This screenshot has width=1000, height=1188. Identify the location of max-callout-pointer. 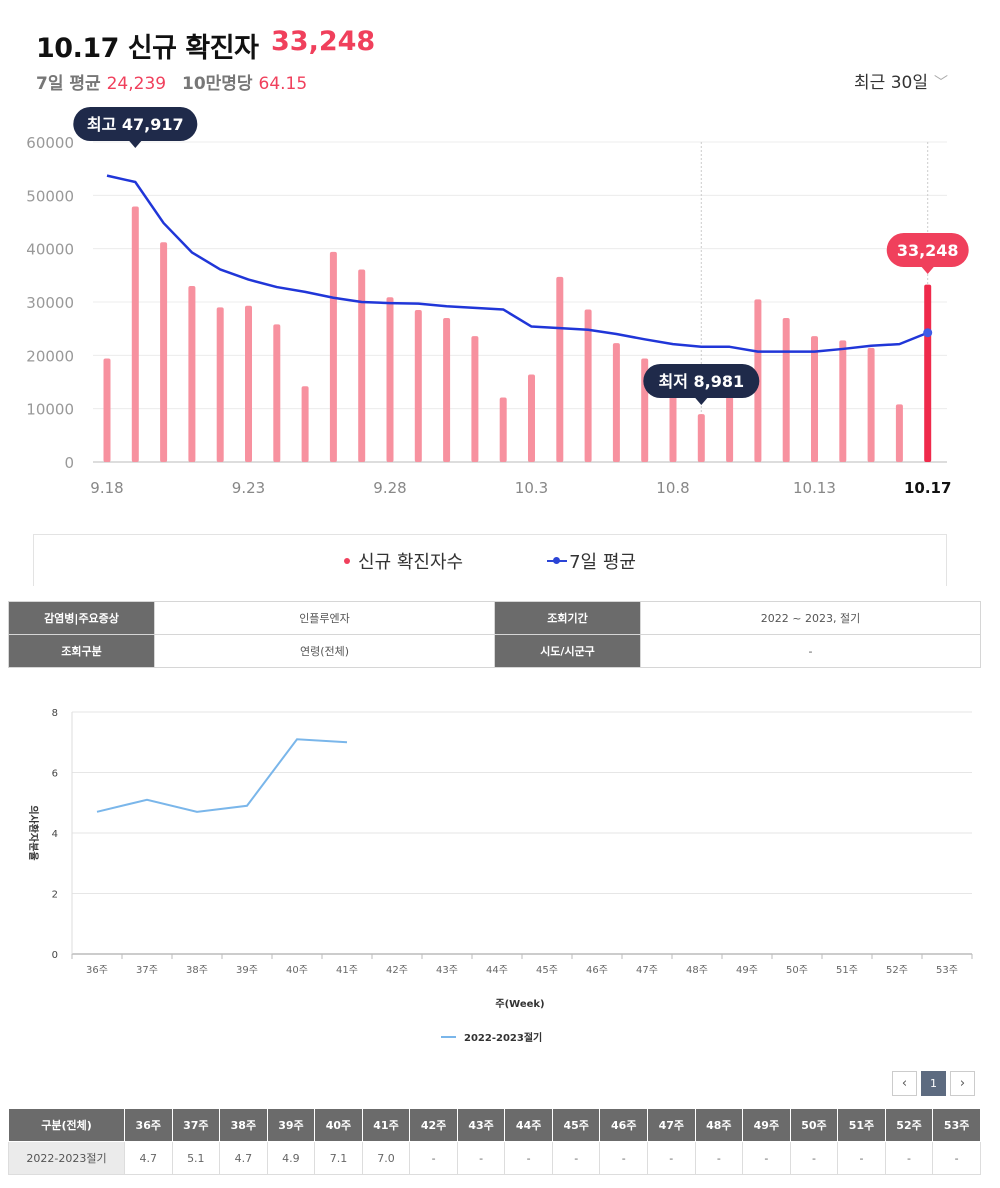
(135, 144).